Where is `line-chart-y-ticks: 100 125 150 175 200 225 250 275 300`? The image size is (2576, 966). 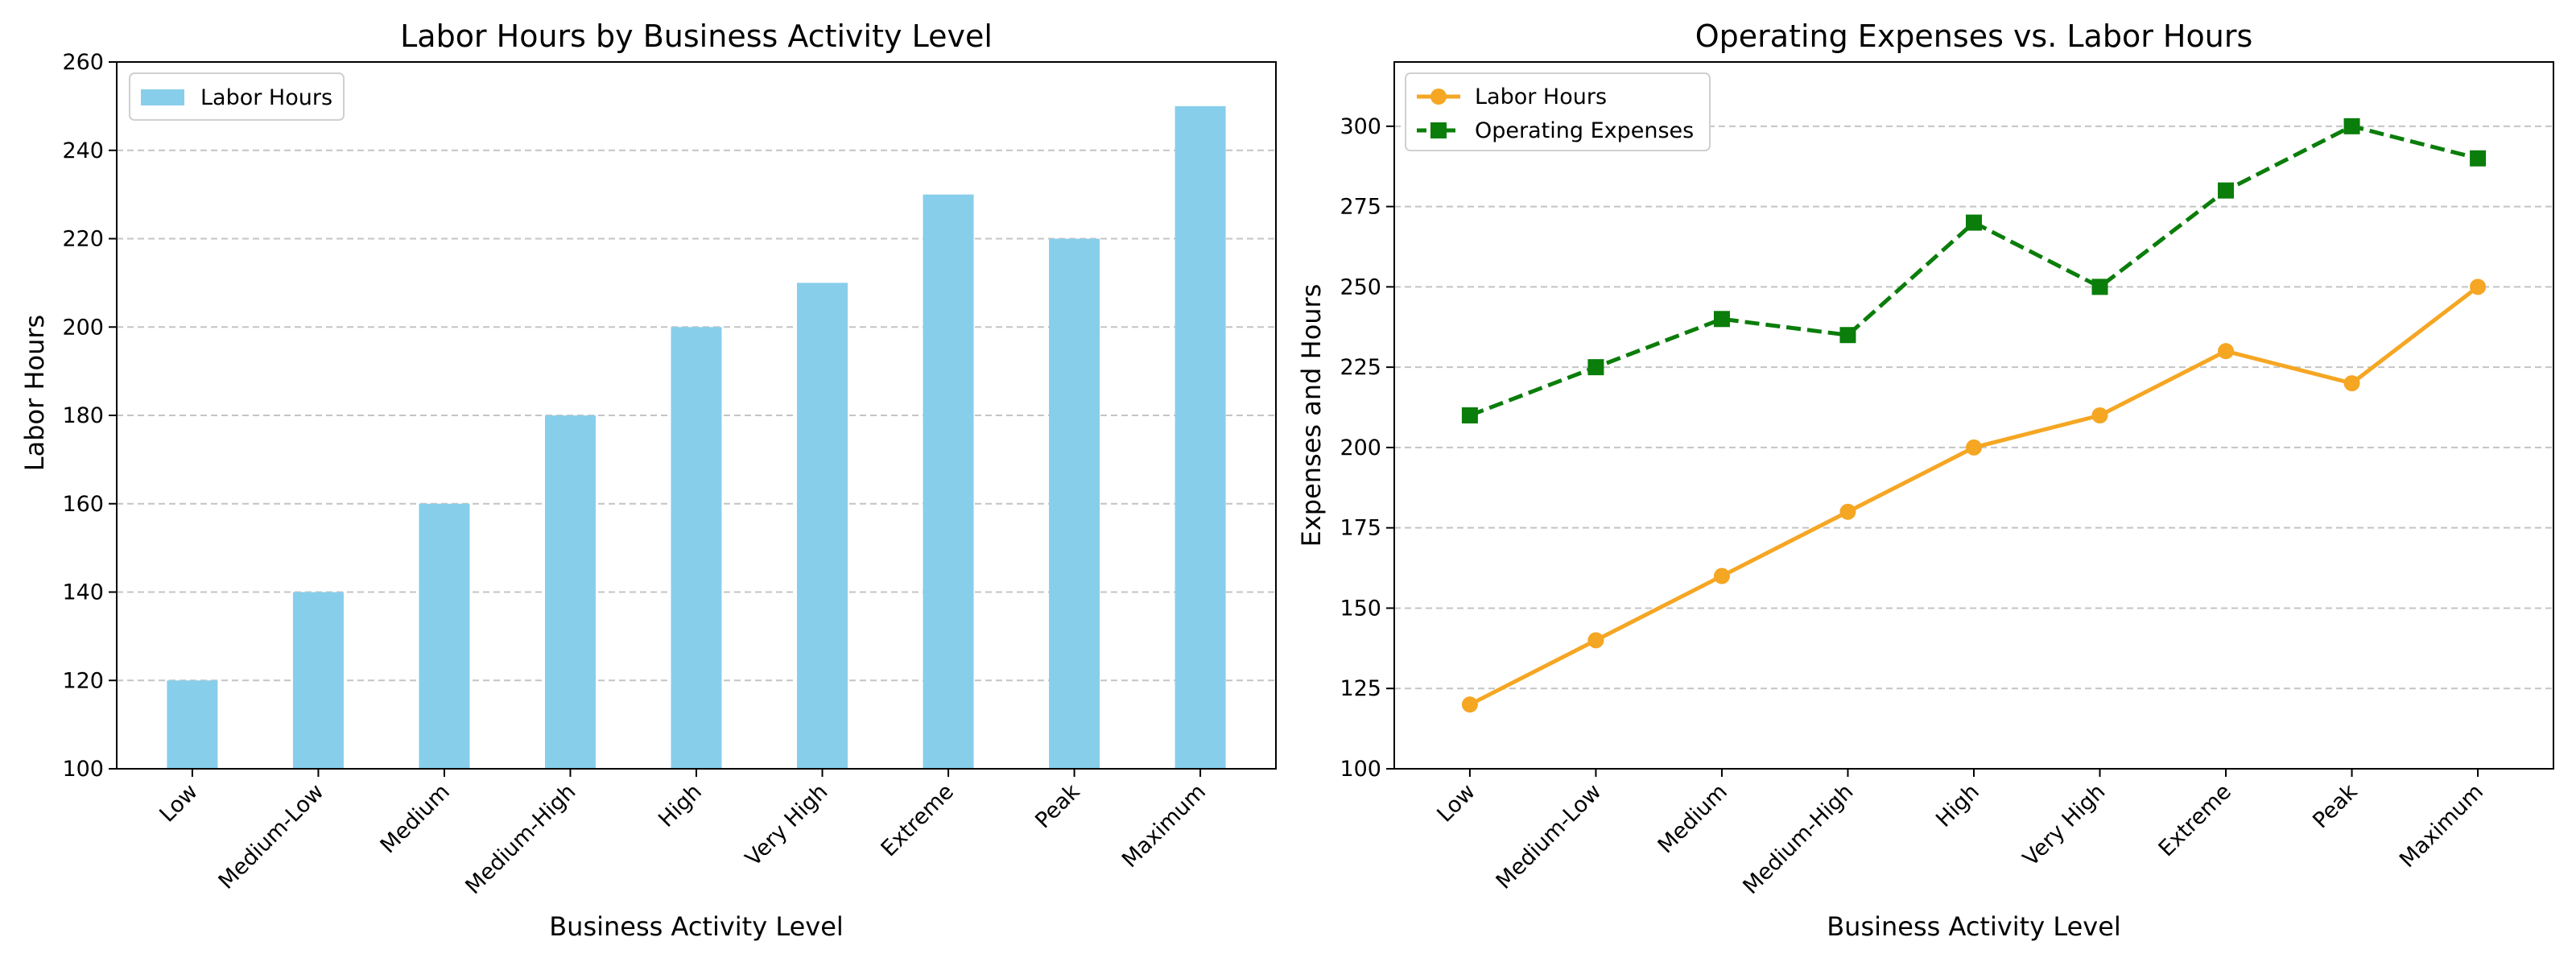
line-chart-y-ticks: 100 125 150 175 200 225 250 275 300 is located at coordinates (1367, 448).